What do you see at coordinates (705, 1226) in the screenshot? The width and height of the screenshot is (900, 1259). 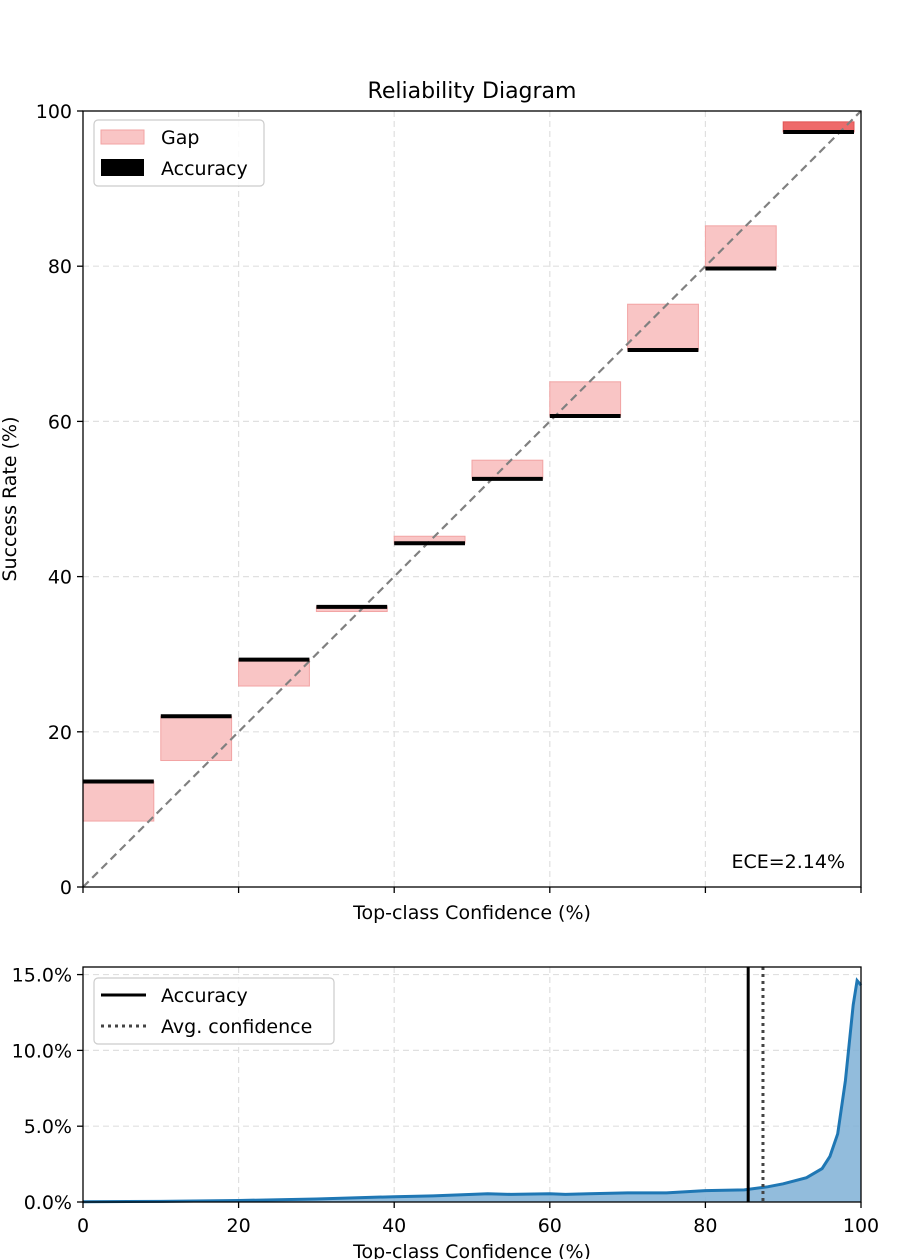 I see `bottom-x-tick-label: 80` at bounding box center [705, 1226].